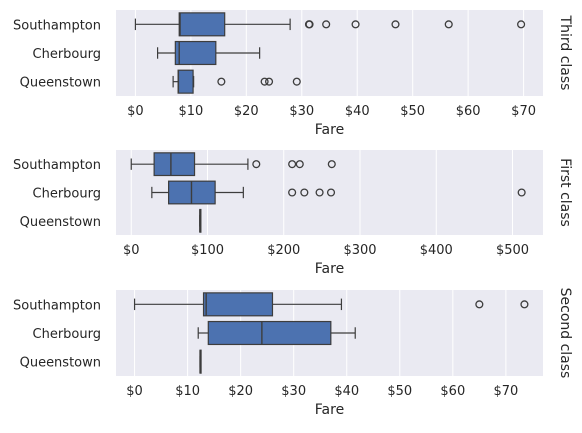  I want to click on x-tick-label: $500, so click(512, 250).